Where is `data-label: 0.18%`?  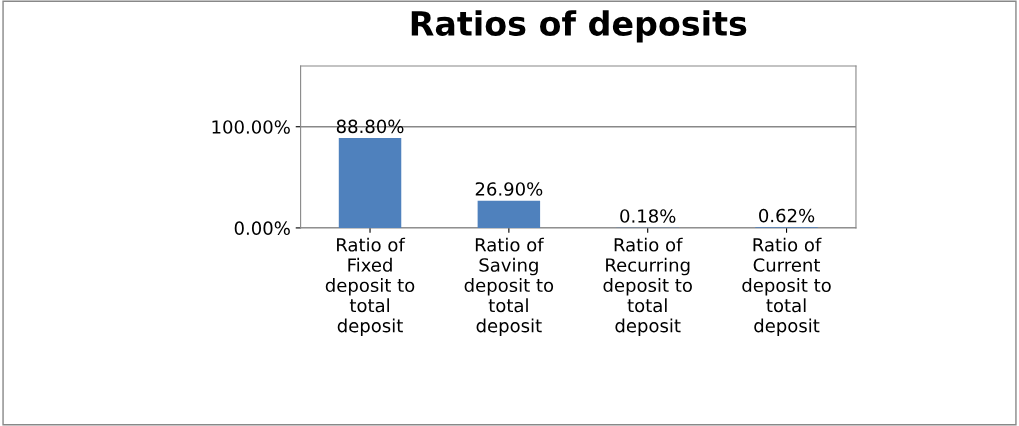
data-label: 0.18% is located at coordinates (648, 216).